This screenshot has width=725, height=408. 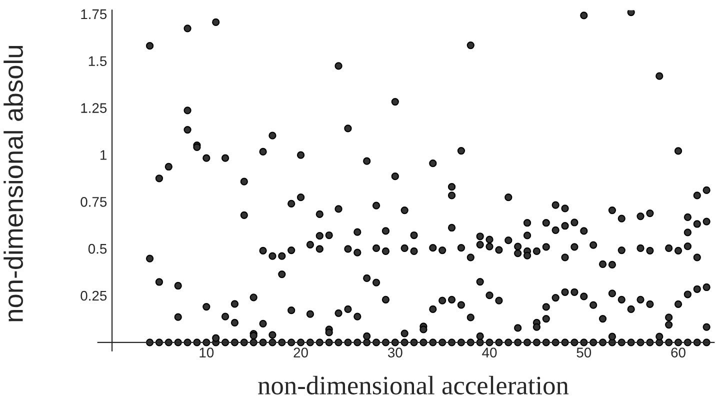 What do you see at coordinates (94, 108) in the screenshot?
I see `y-tick-label: 1.25` at bounding box center [94, 108].